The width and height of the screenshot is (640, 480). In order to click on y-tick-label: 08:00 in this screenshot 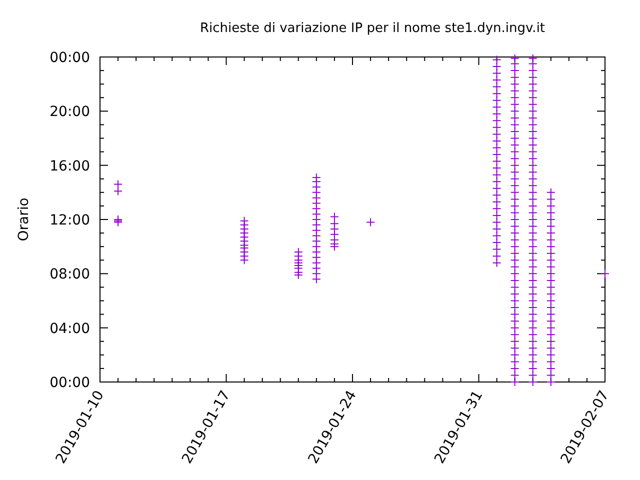, I will do `click(70, 274)`.